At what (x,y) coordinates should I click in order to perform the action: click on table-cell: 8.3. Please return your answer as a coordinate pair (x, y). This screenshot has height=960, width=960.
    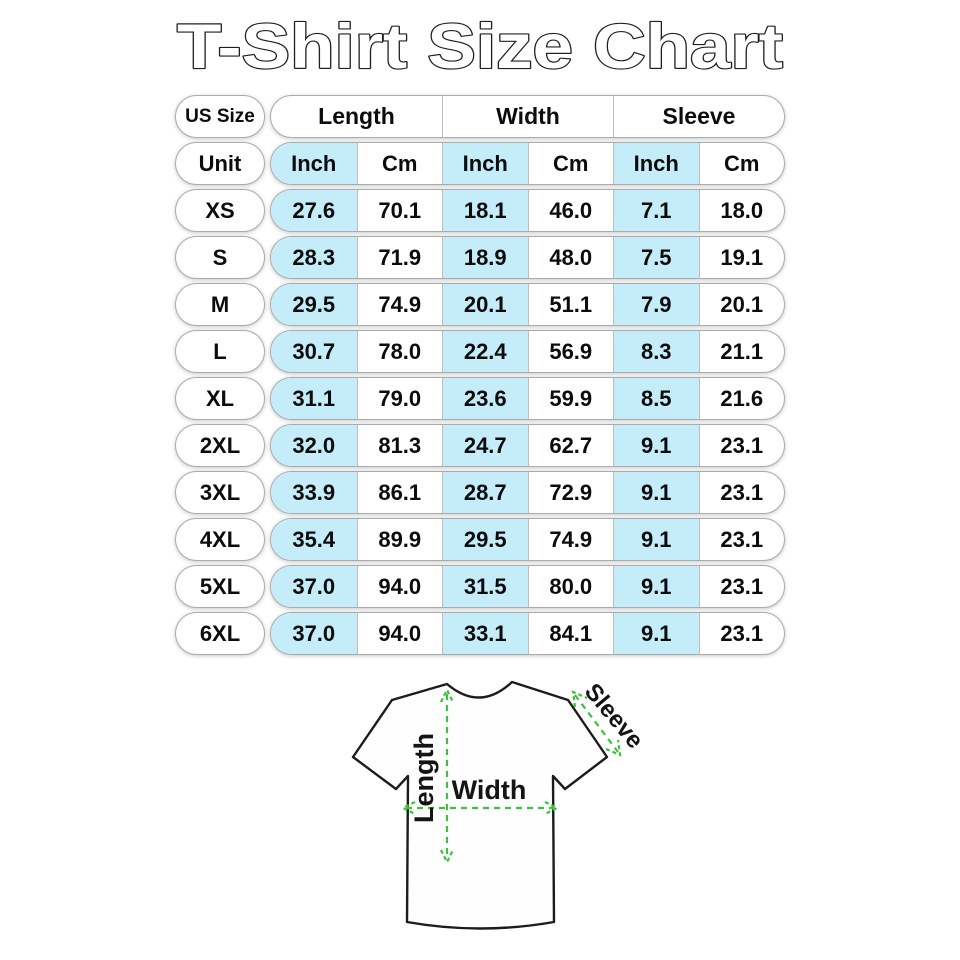
    Looking at the image, I should click on (656, 351).